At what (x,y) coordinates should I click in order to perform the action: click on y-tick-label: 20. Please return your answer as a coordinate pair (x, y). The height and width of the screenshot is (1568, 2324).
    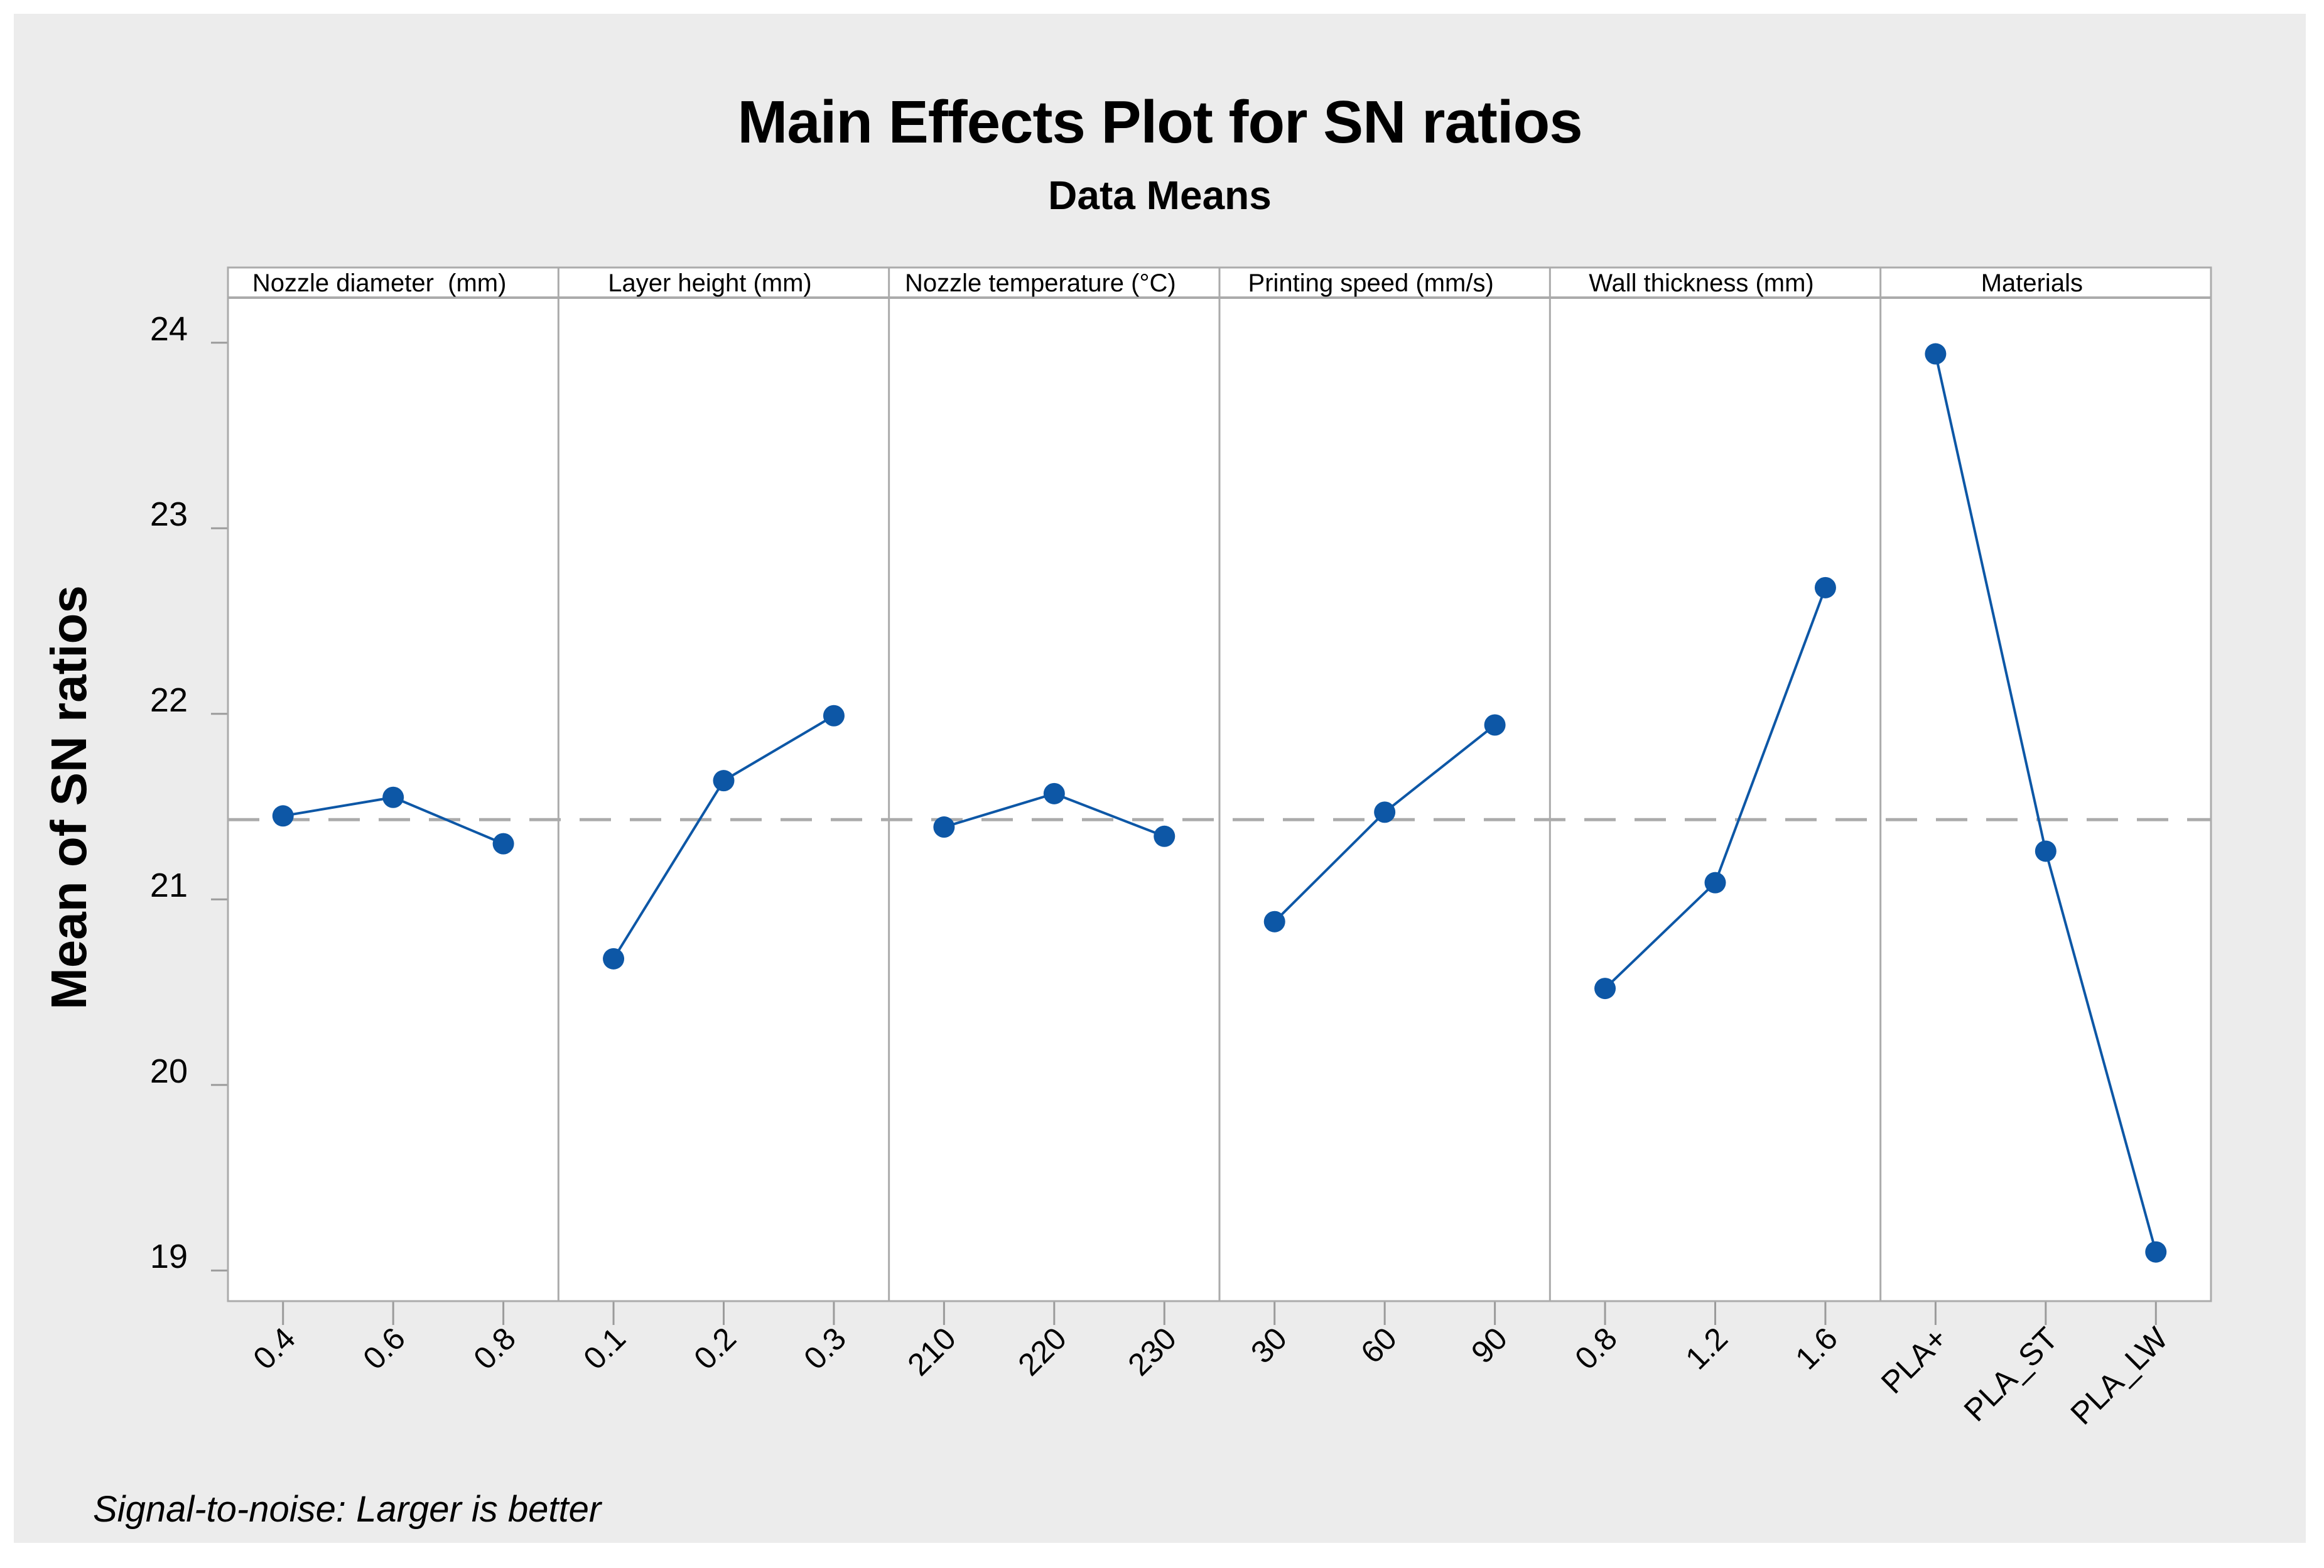
    Looking at the image, I should click on (168, 1071).